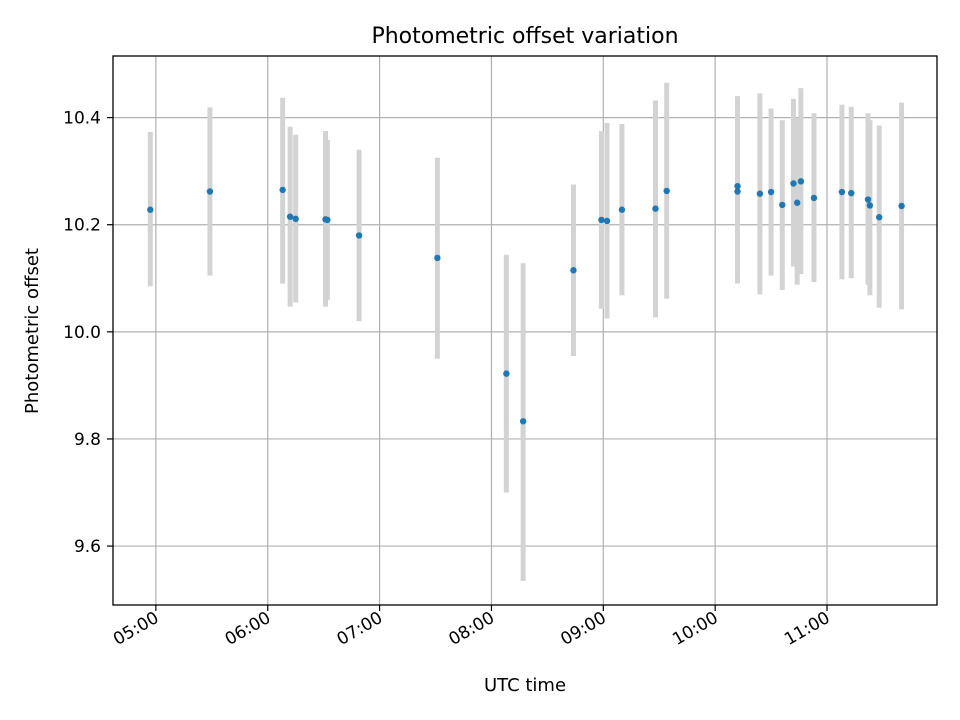 The image size is (960, 720). Describe the element at coordinates (82, 226) in the screenshot. I see `y-tick-label: 10.2` at that location.